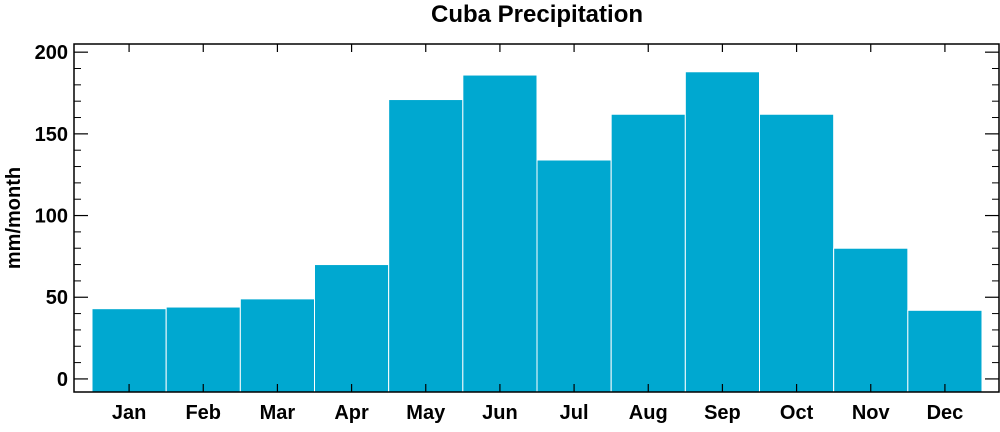  Describe the element at coordinates (797, 413) in the screenshot. I see `x-tick-label-oct: Oct` at that location.